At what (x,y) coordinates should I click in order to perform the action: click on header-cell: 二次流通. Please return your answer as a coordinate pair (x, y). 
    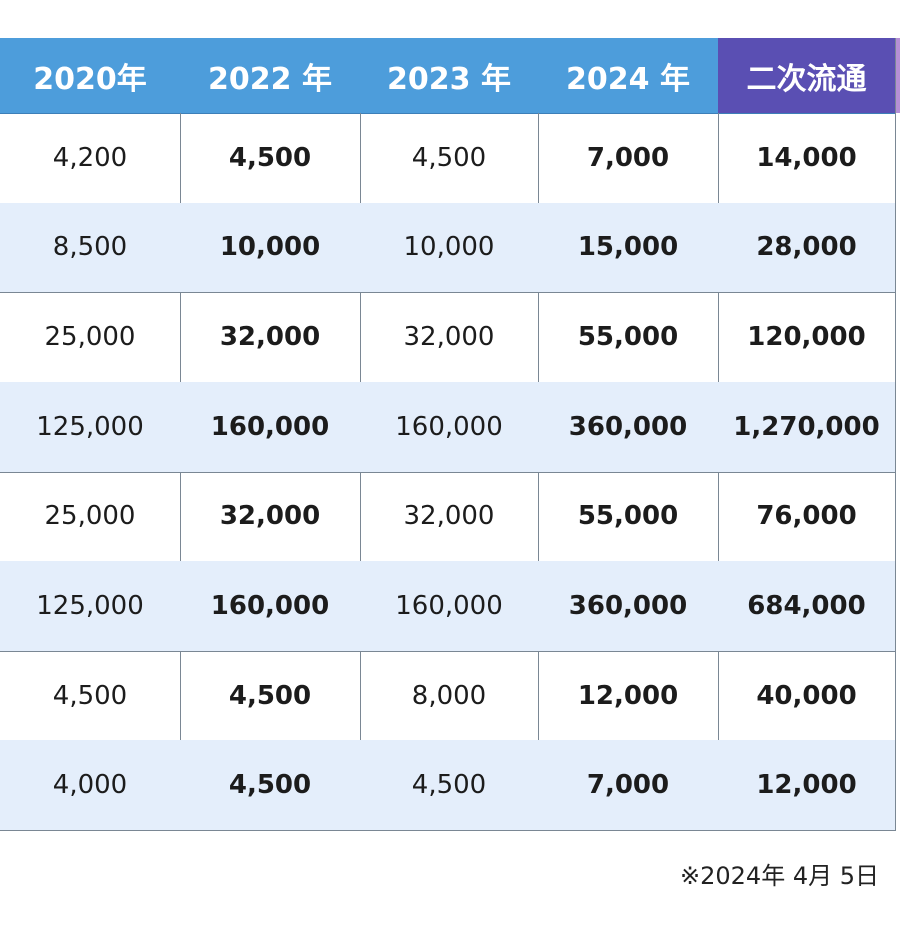
    Looking at the image, I should click on (807, 76).